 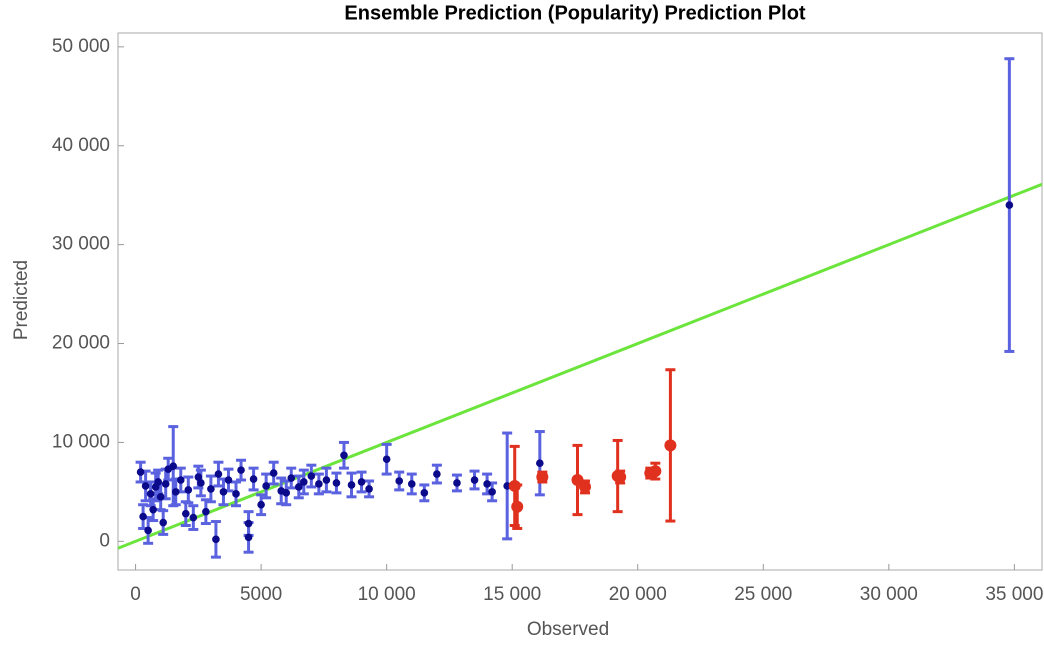 What do you see at coordinates (81, 343) in the screenshot?
I see `y-tick-label: 20 000` at bounding box center [81, 343].